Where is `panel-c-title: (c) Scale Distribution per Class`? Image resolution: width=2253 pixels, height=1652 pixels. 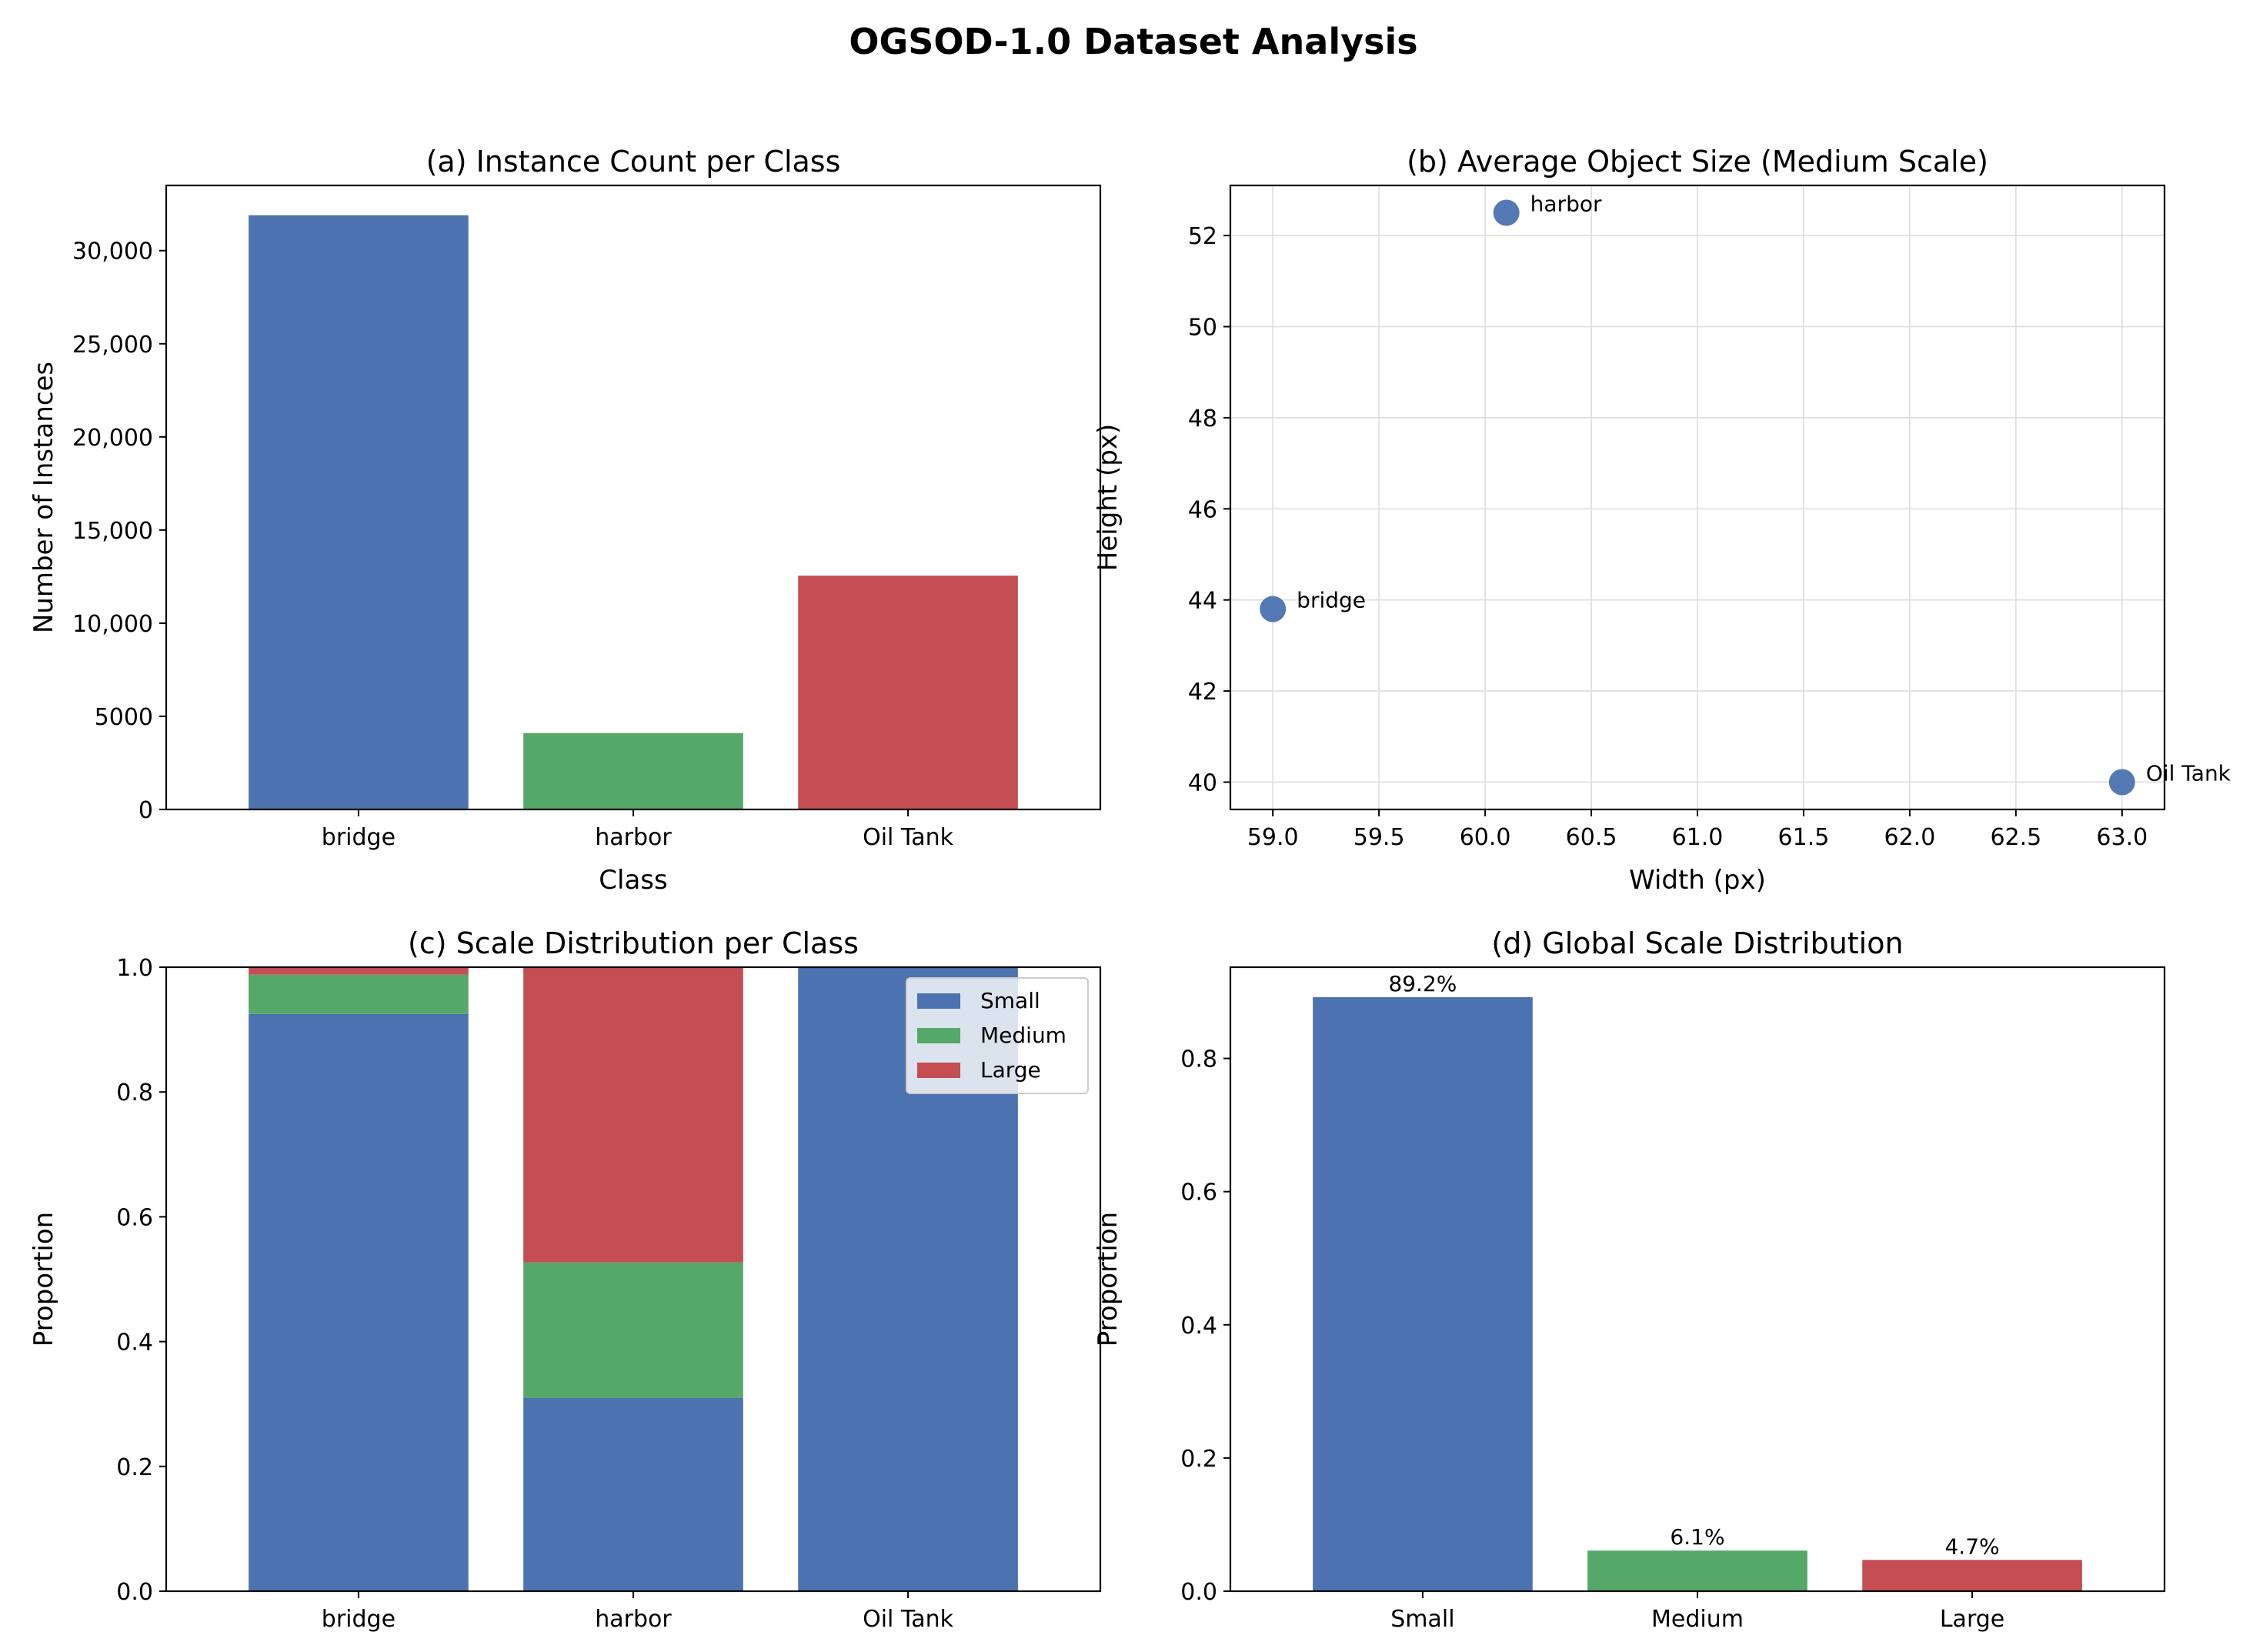
panel-c-title: (c) Scale Distribution per Class is located at coordinates (633, 943).